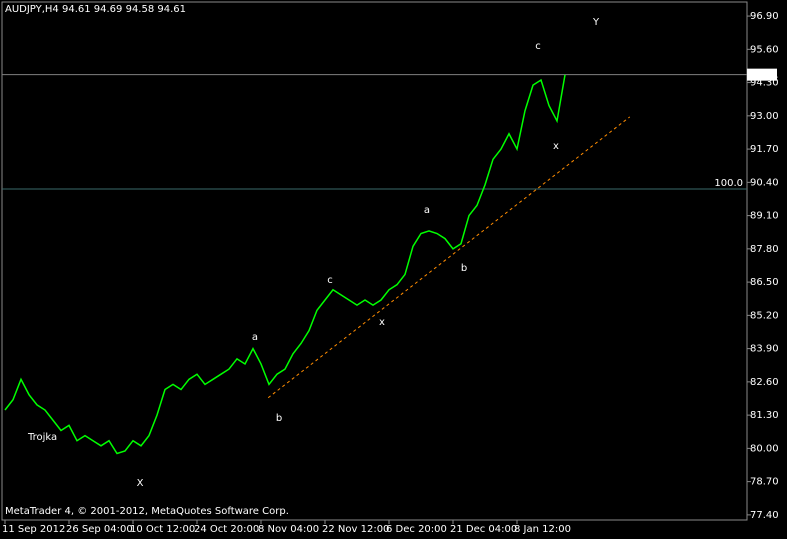  Describe the element at coordinates (95, 9) in the screenshot. I see `chart-title: AUDJPY,H4 94.61 94.69 94.58 94.61` at that location.